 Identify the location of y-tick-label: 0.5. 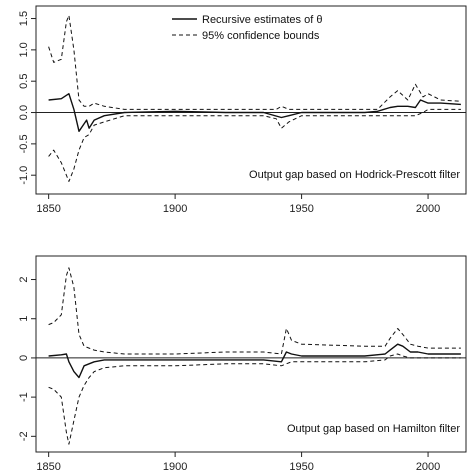
(24, 81).